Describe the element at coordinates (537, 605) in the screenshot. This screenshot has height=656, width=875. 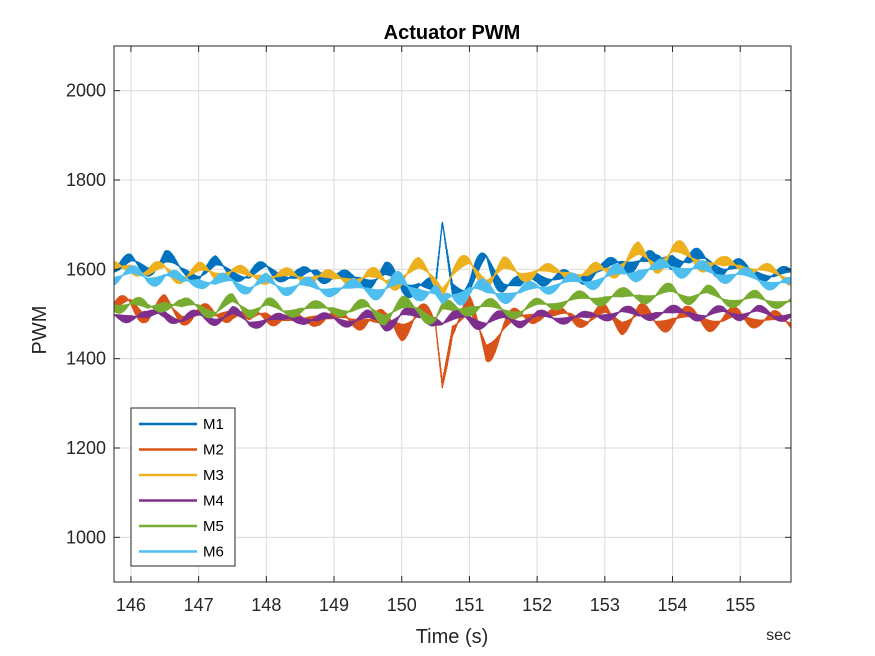
I see `x-tick-label: 152` at that location.